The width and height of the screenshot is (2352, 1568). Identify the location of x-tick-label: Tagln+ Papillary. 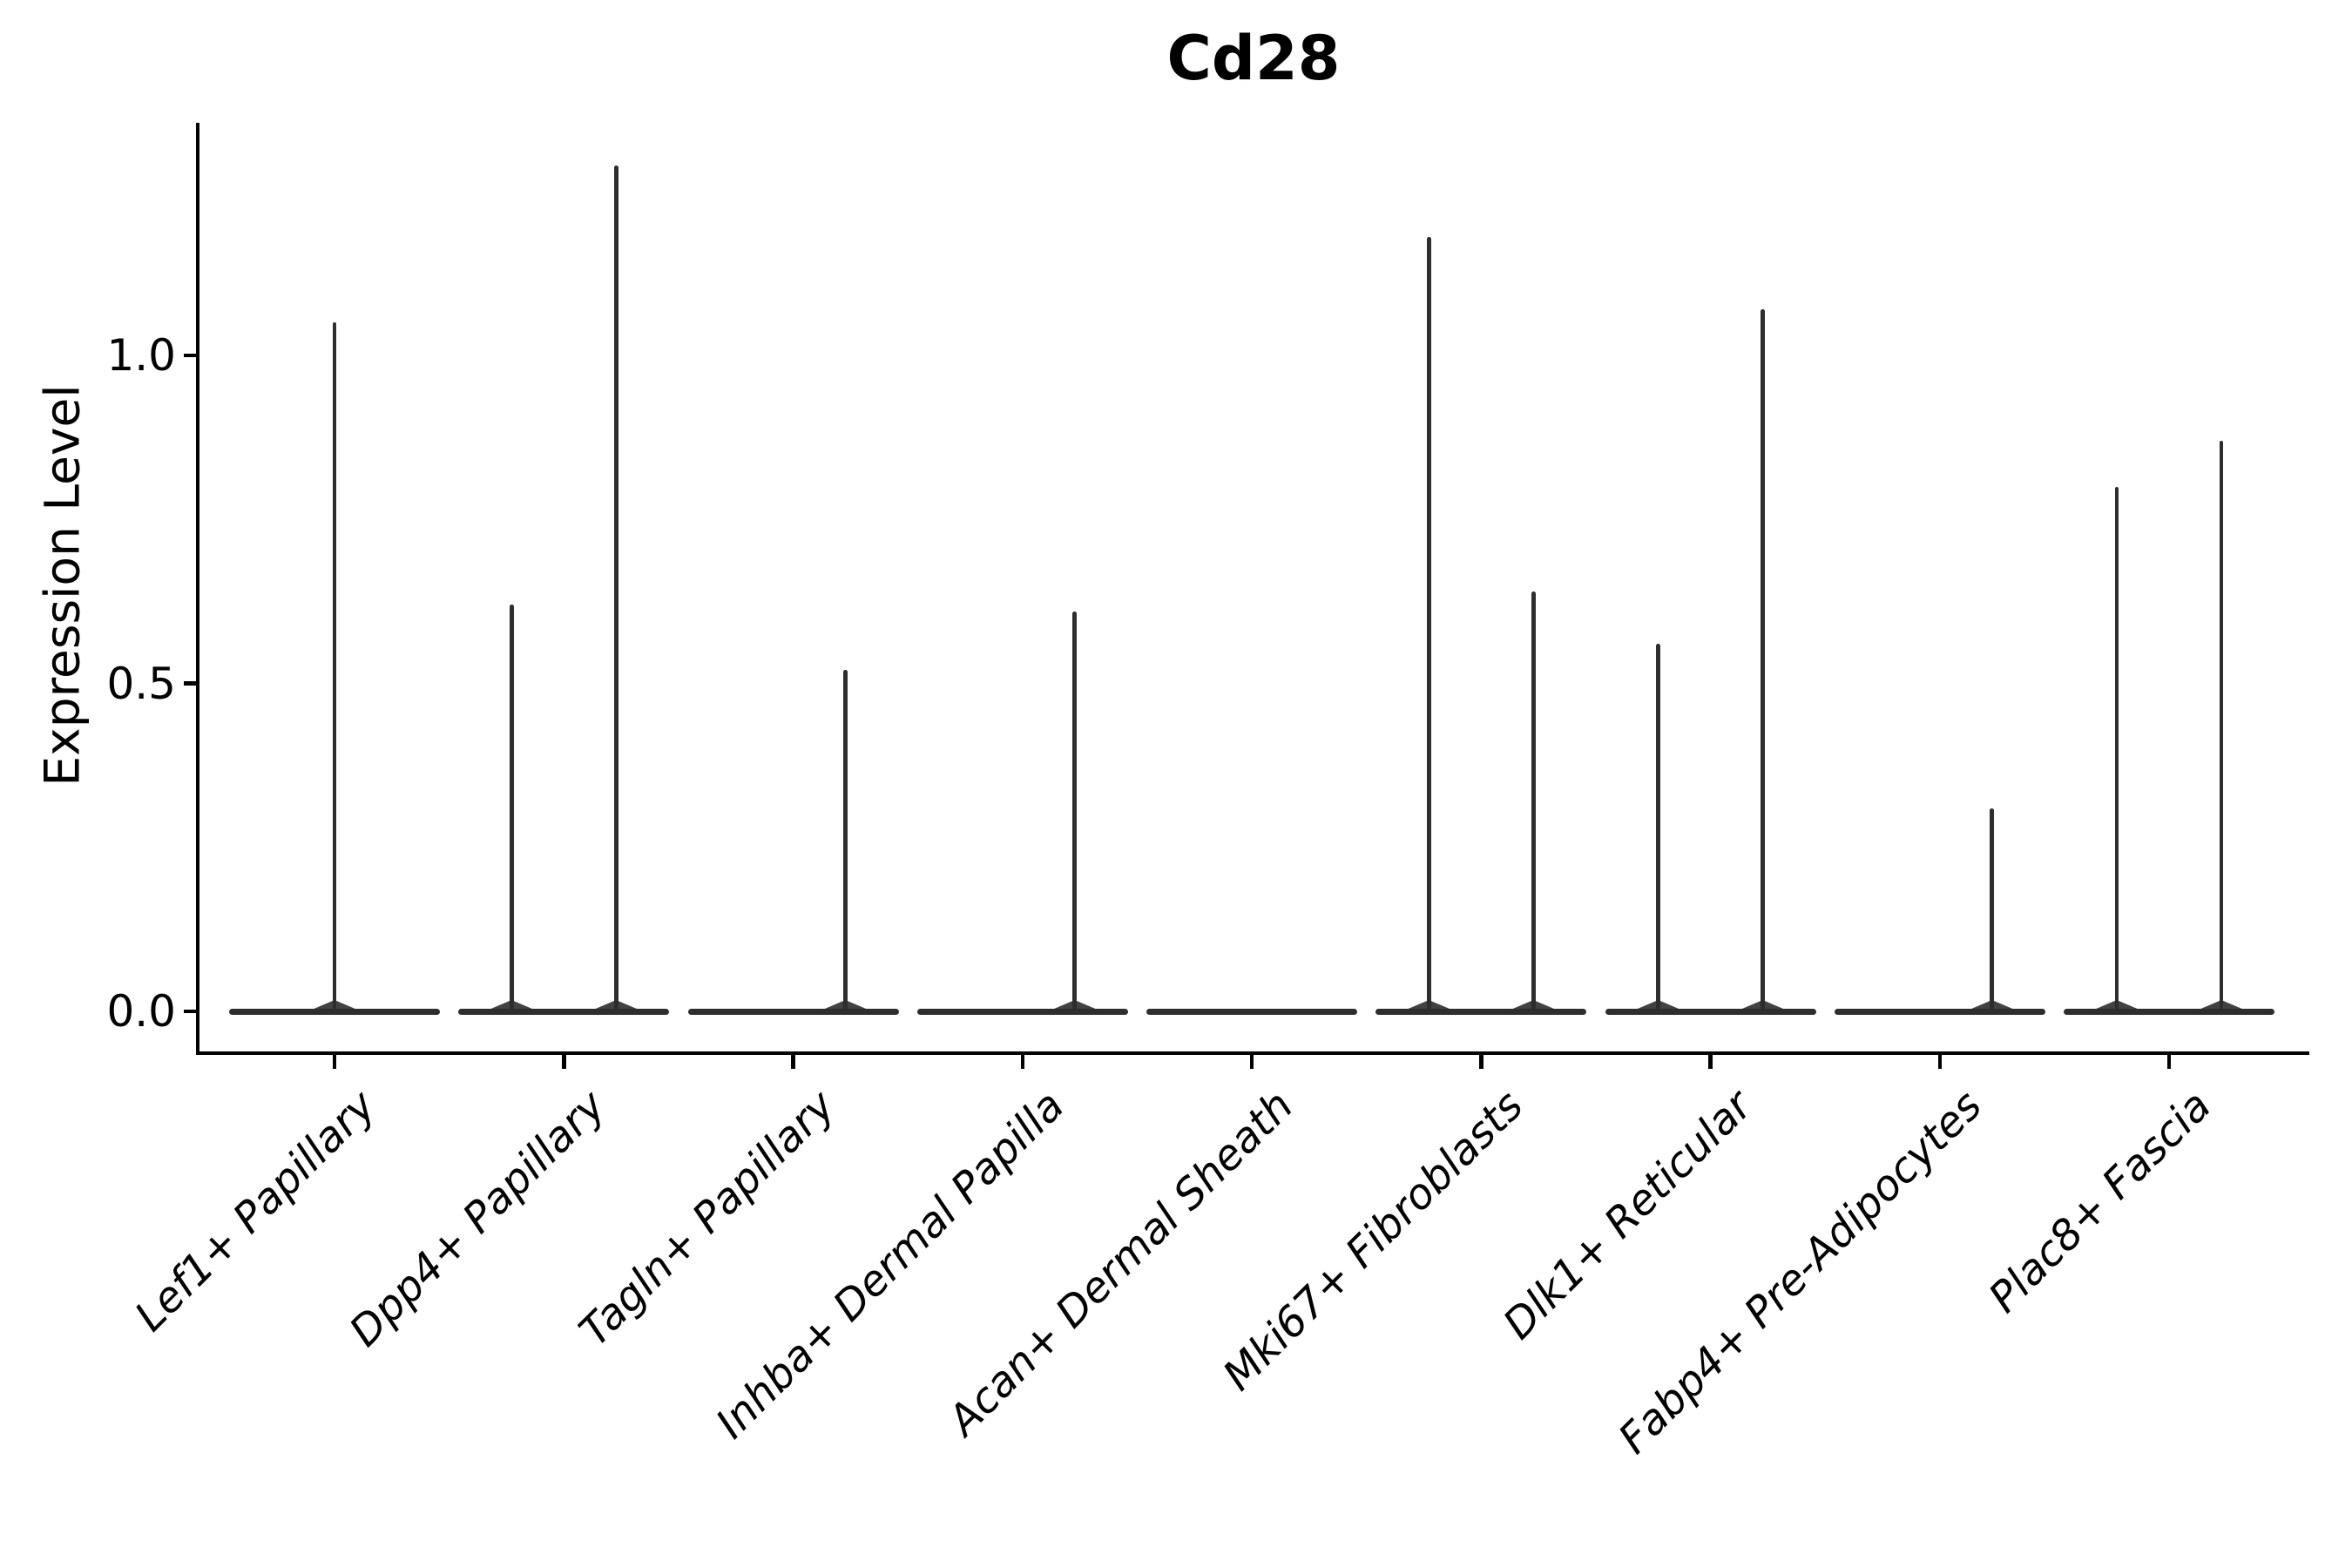
(707, 1218).